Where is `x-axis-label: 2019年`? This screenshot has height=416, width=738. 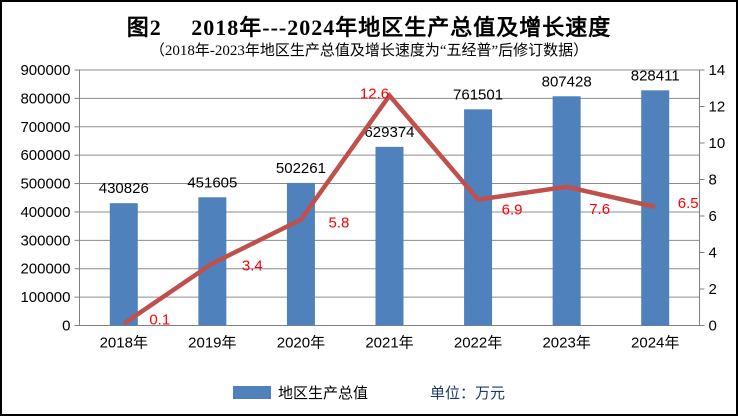 x-axis-label: 2019年 is located at coordinates (212, 343).